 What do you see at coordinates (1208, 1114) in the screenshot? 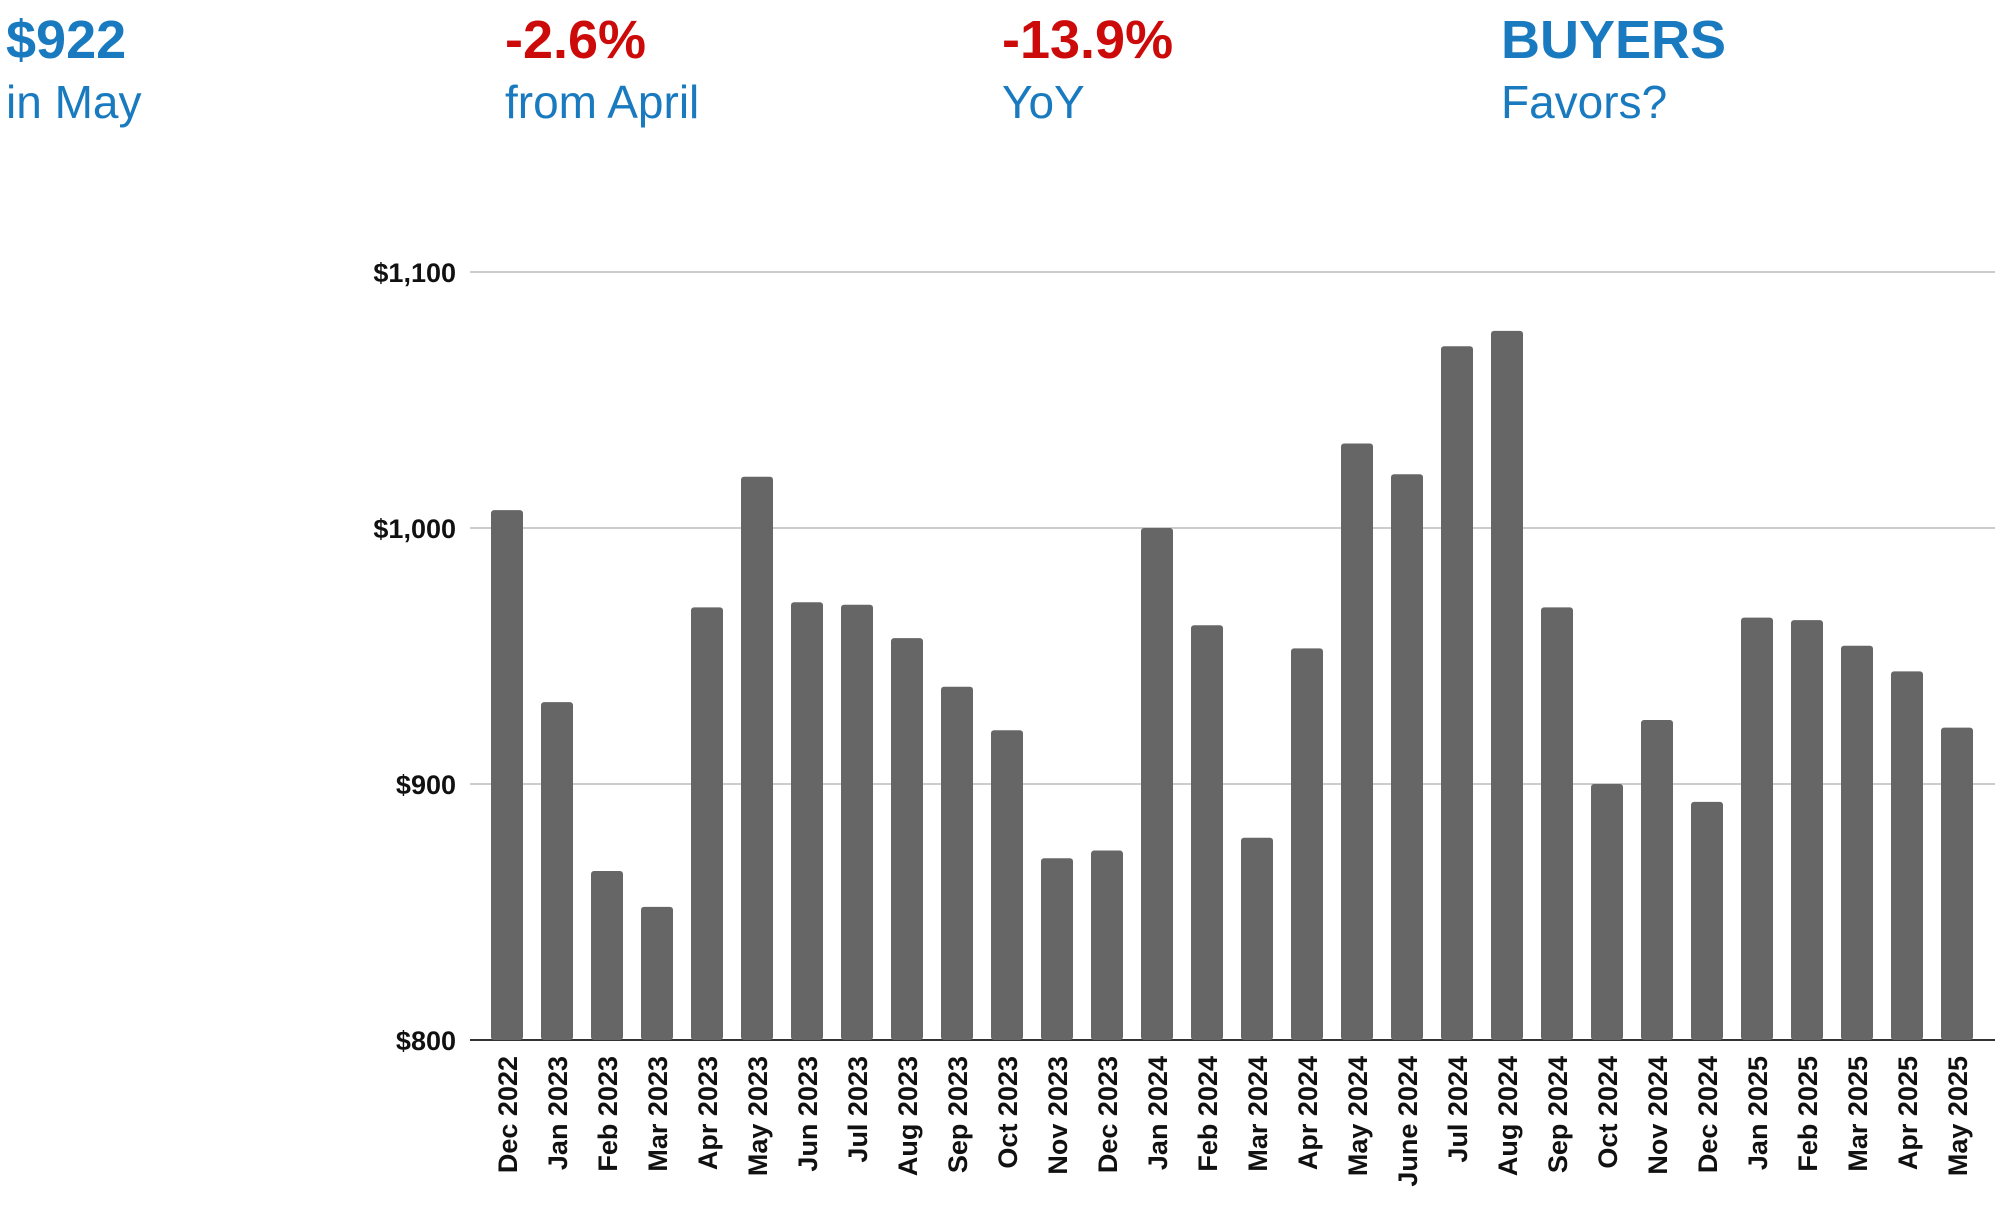
I see `x-tick-label: Feb 2024` at bounding box center [1208, 1114].